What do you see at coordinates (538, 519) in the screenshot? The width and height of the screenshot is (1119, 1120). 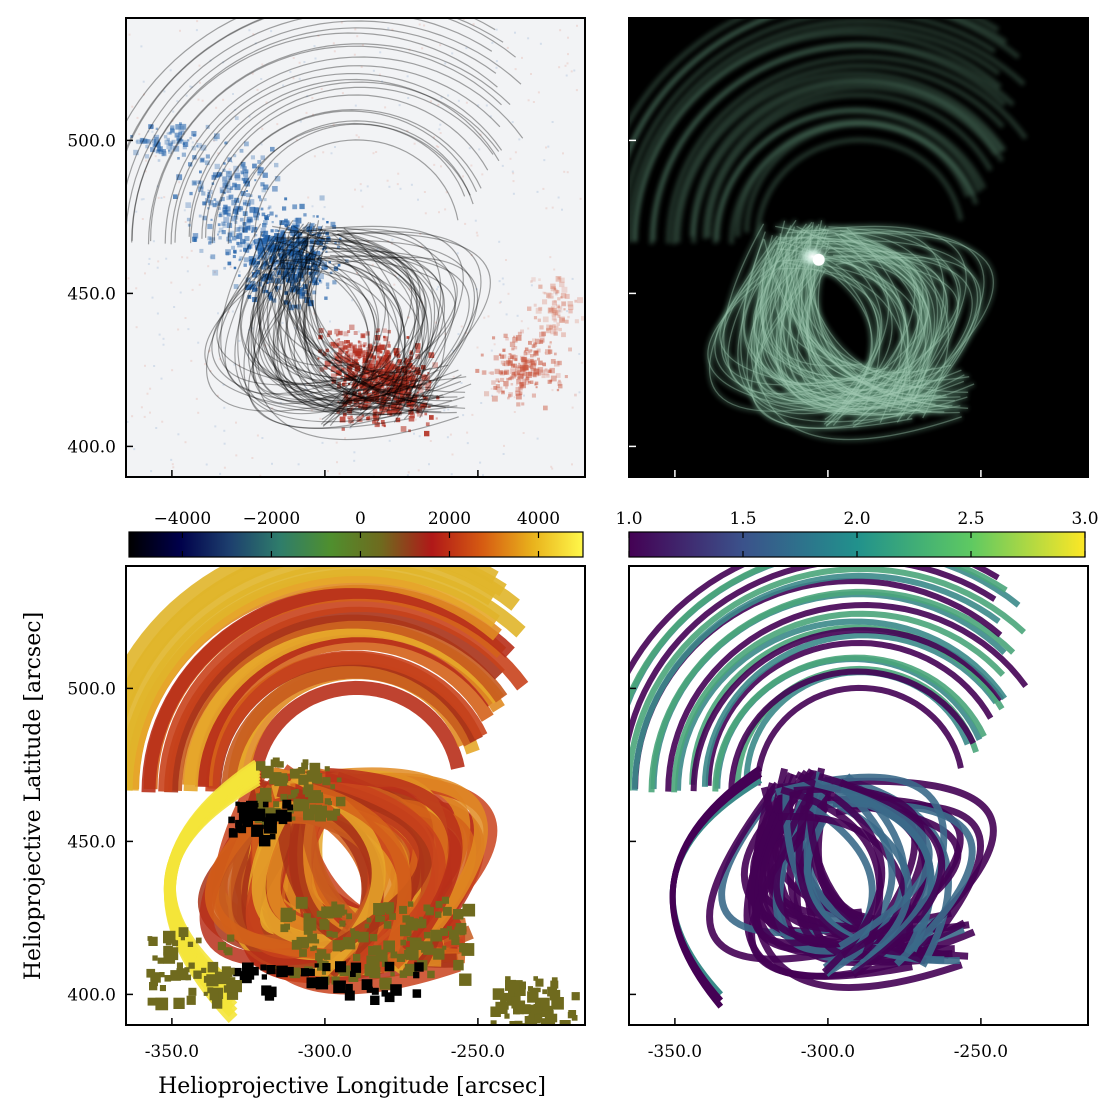 I see `colorbar-tick-label: 4000` at bounding box center [538, 519].